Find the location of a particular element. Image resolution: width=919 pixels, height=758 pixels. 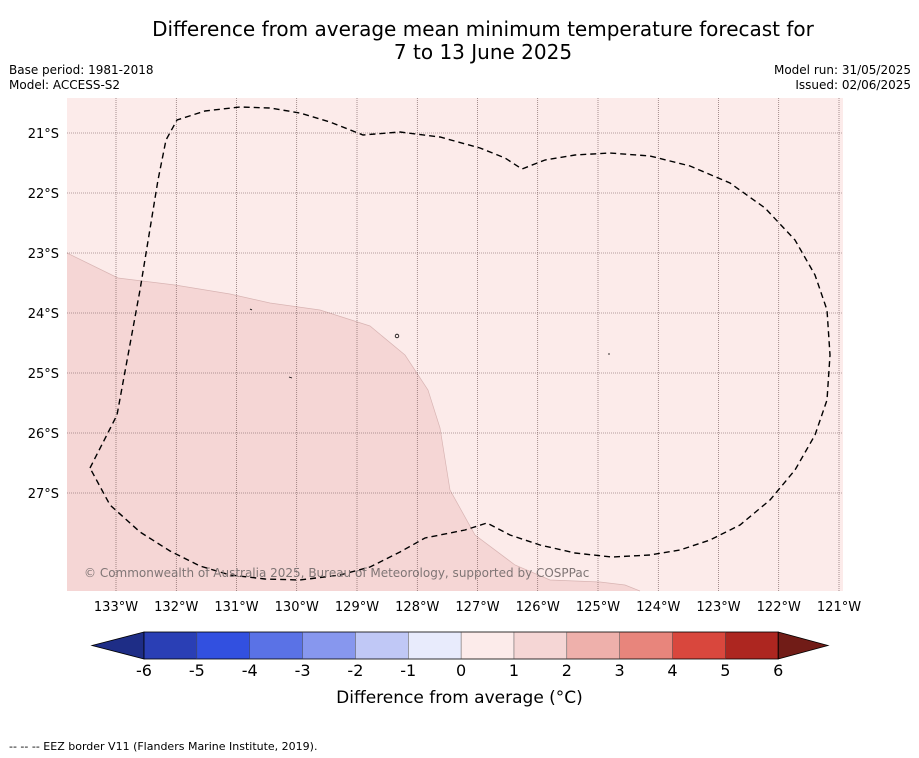

colorbar-tick-label: -4 is located at coordinates (250, 670).